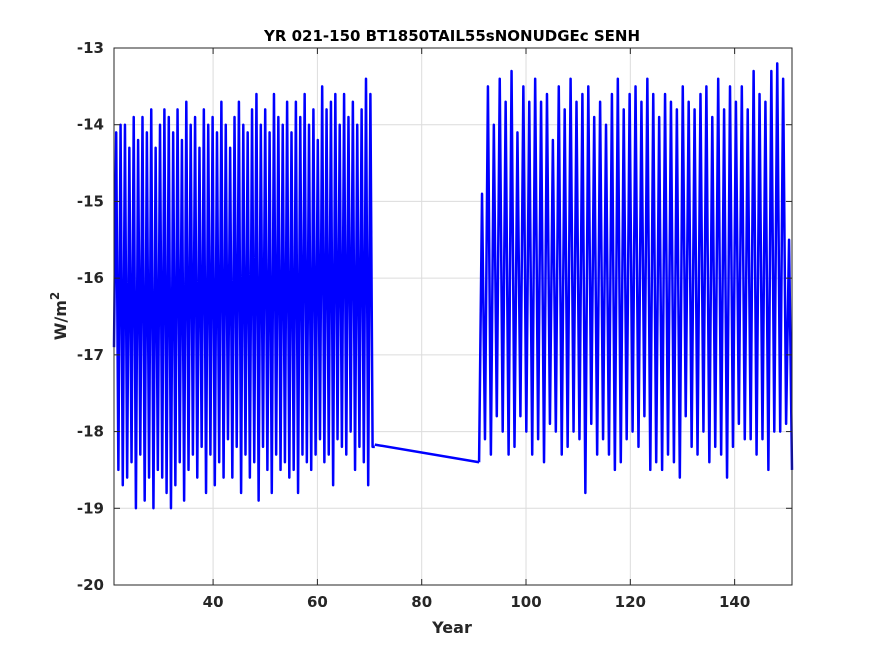 The image size is (875, 656). Describe the element at coordinates (90, 48) in the screenshot. I see `y-tick-label: -13` at that location.